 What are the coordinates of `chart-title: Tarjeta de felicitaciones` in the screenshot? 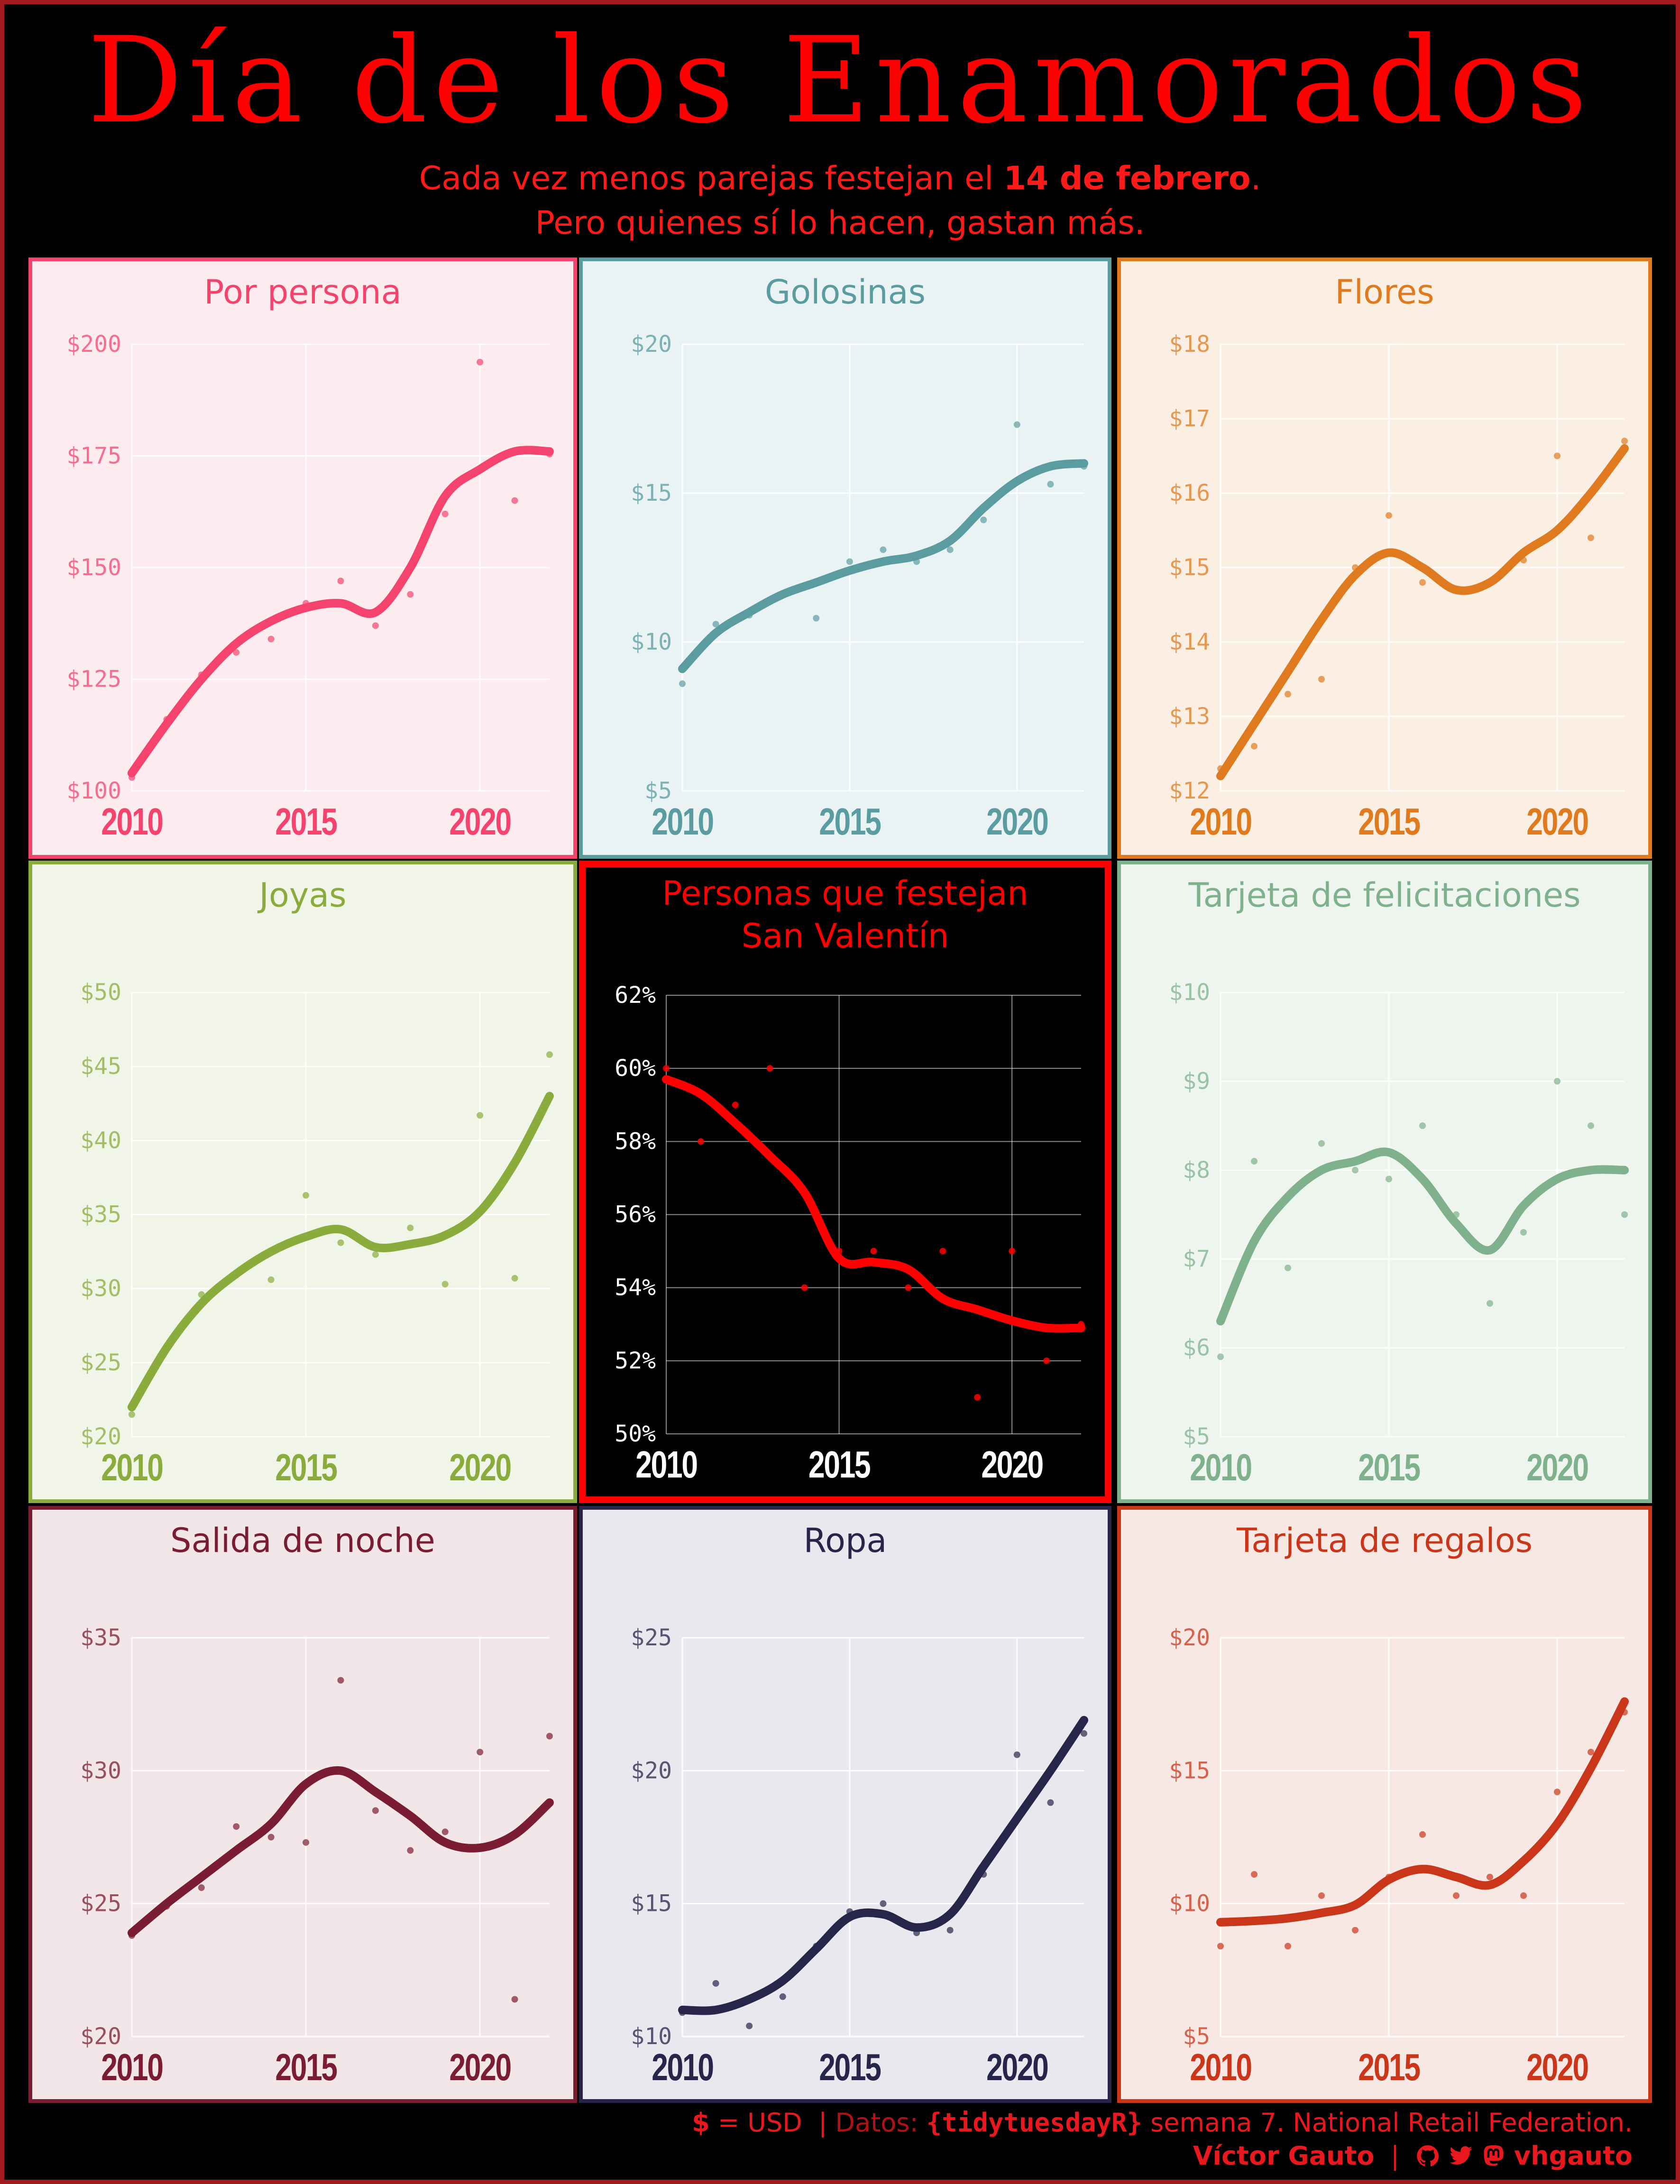 It's located at (1384, 896).